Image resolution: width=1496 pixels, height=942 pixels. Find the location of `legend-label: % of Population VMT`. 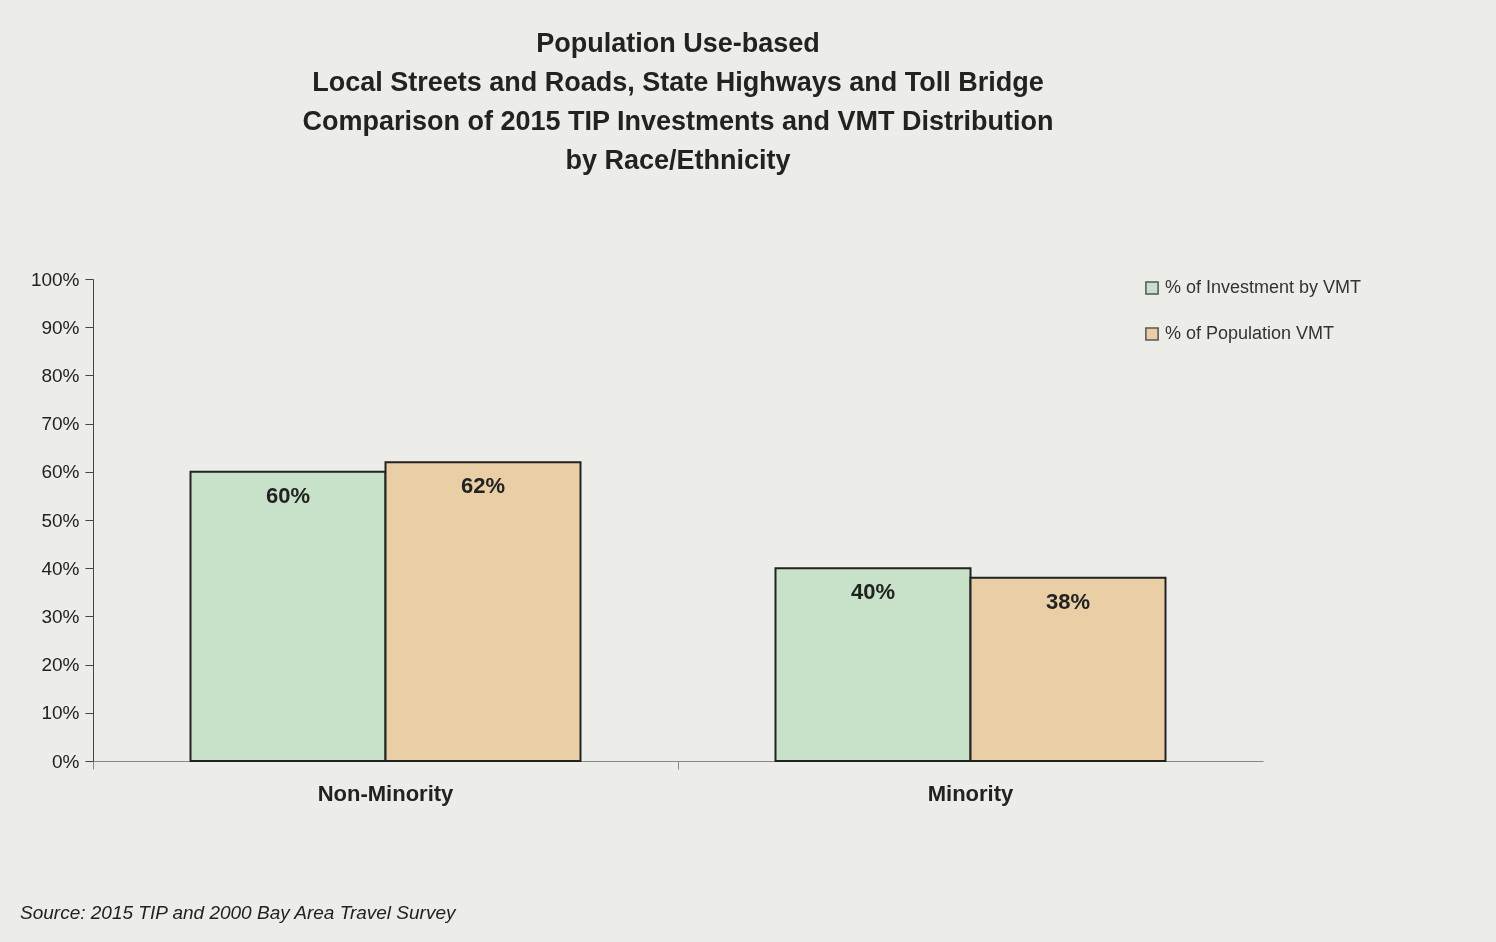

legend-label: % of Population VMT is located at coordinates (1250, 333).